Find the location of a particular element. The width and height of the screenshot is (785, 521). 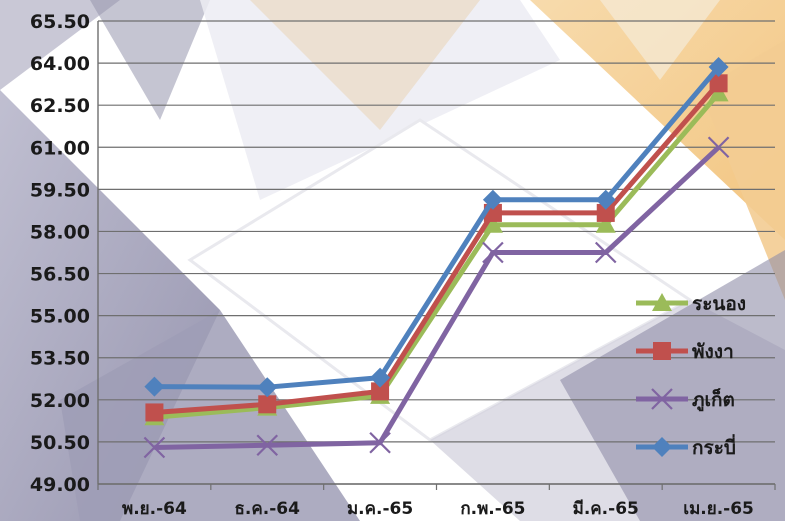

y-tick-label: 49.00 is located at coordinates (60, 485).